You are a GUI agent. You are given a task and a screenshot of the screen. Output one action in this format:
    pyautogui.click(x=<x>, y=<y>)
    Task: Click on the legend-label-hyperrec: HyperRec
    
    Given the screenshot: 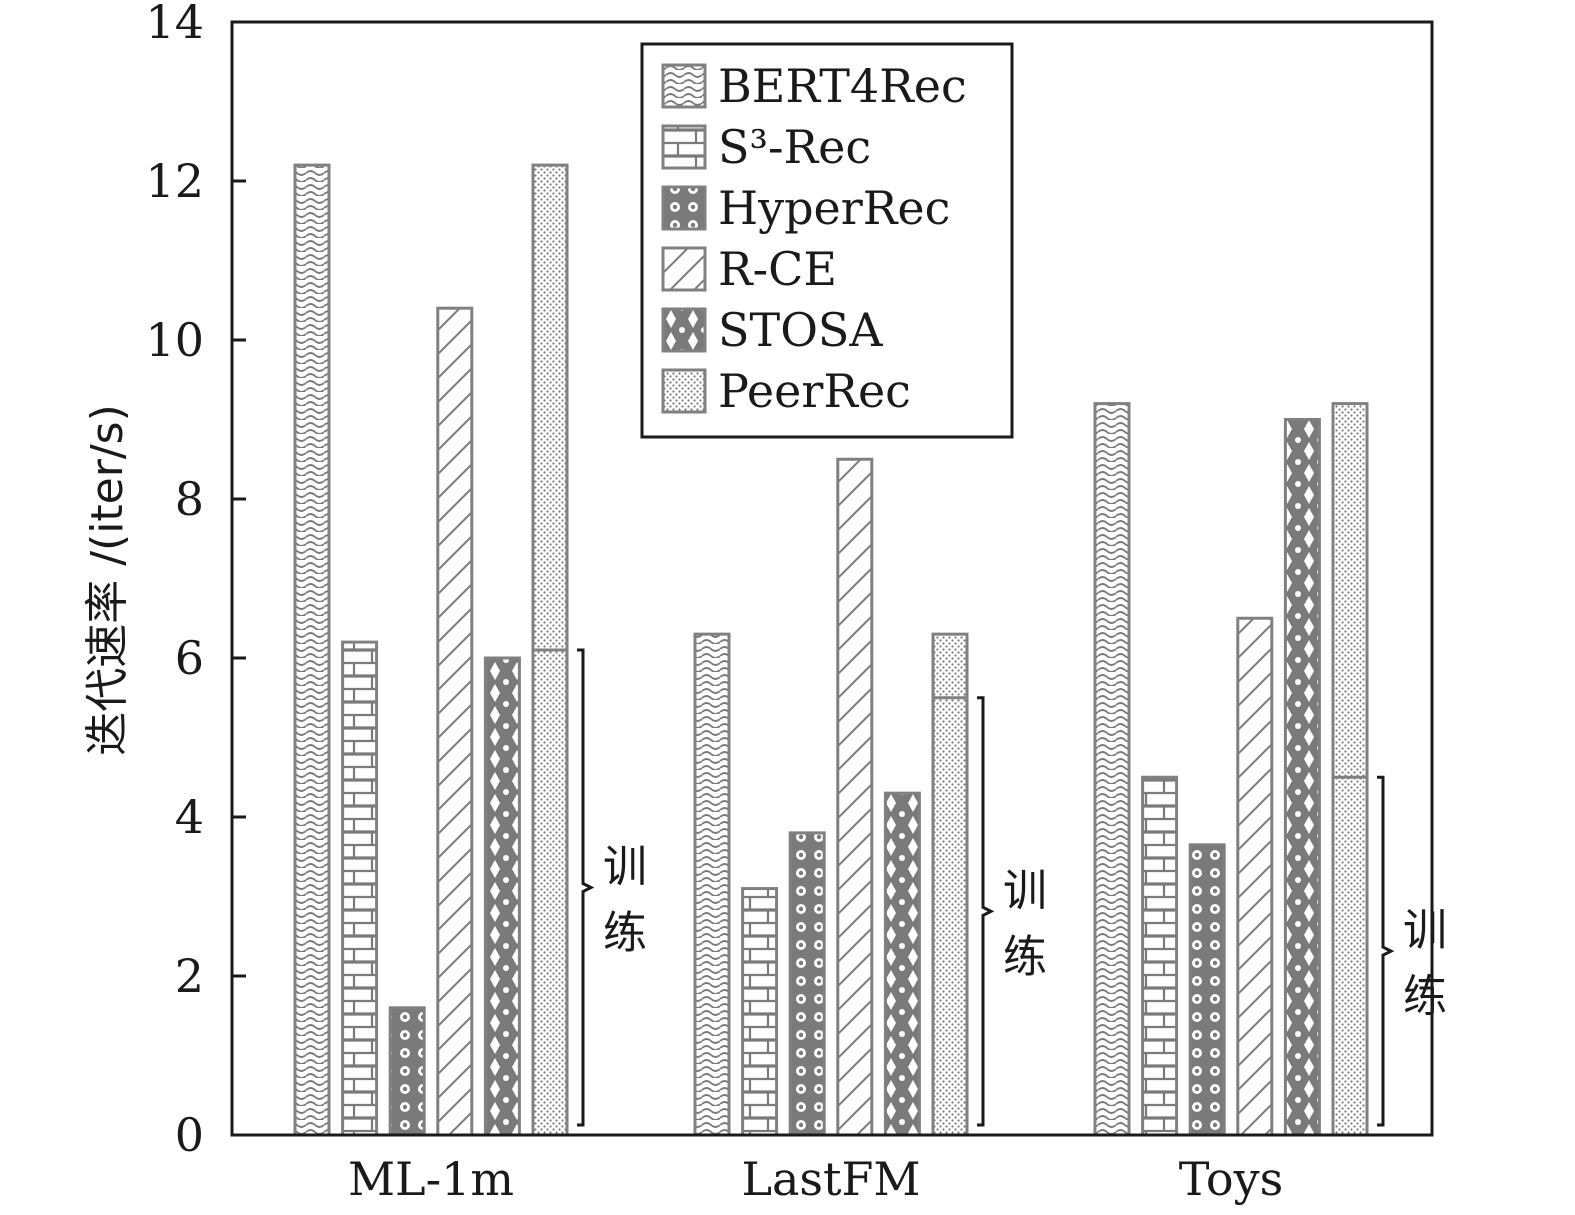 What is the action you would take?
    pyautogui.click(x=834, y=208)
    